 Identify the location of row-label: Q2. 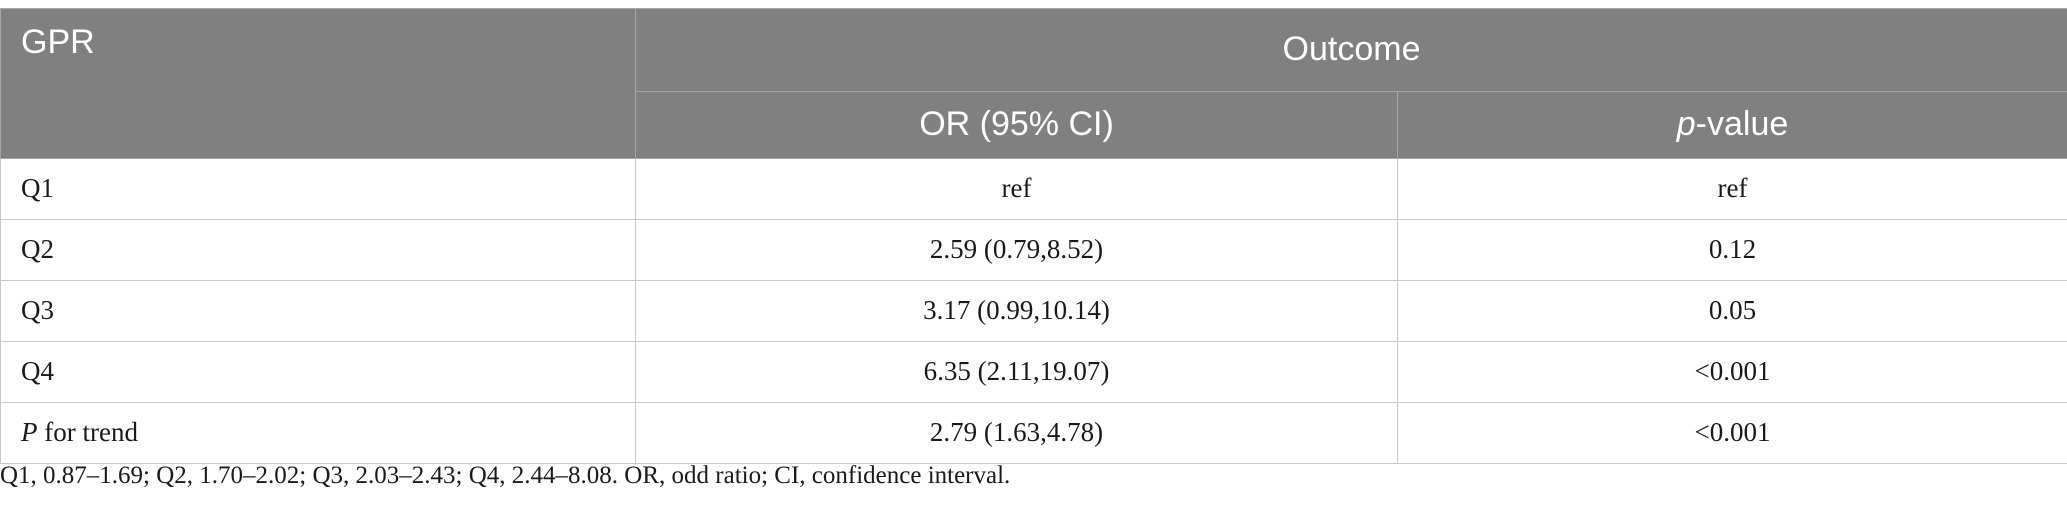
(318, 249).